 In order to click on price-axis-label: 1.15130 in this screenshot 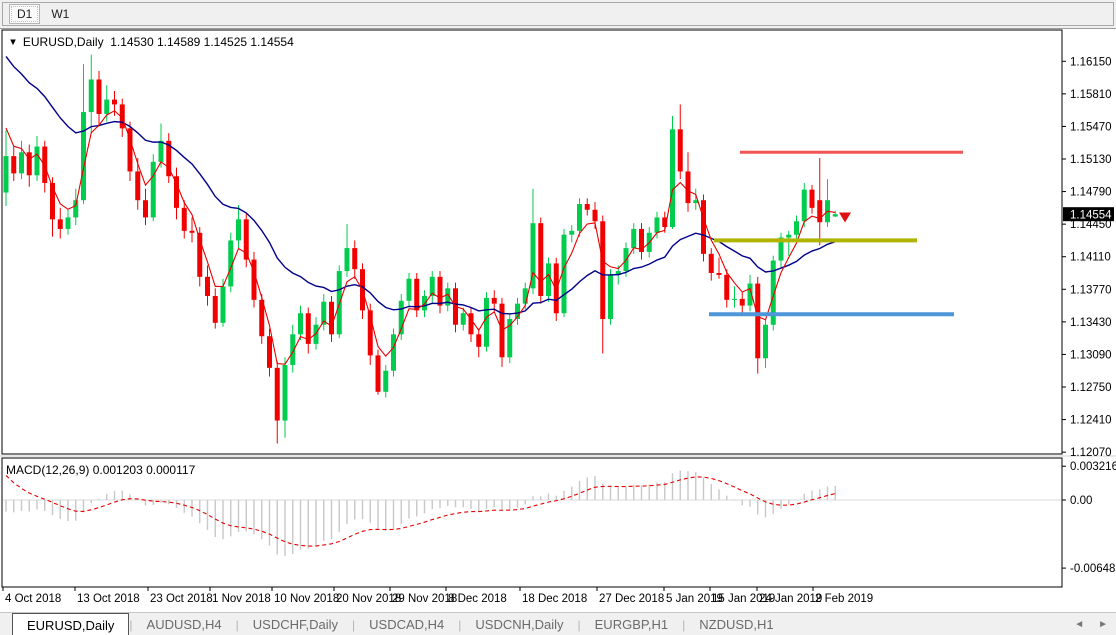, I will do `click(1091, 160)`.